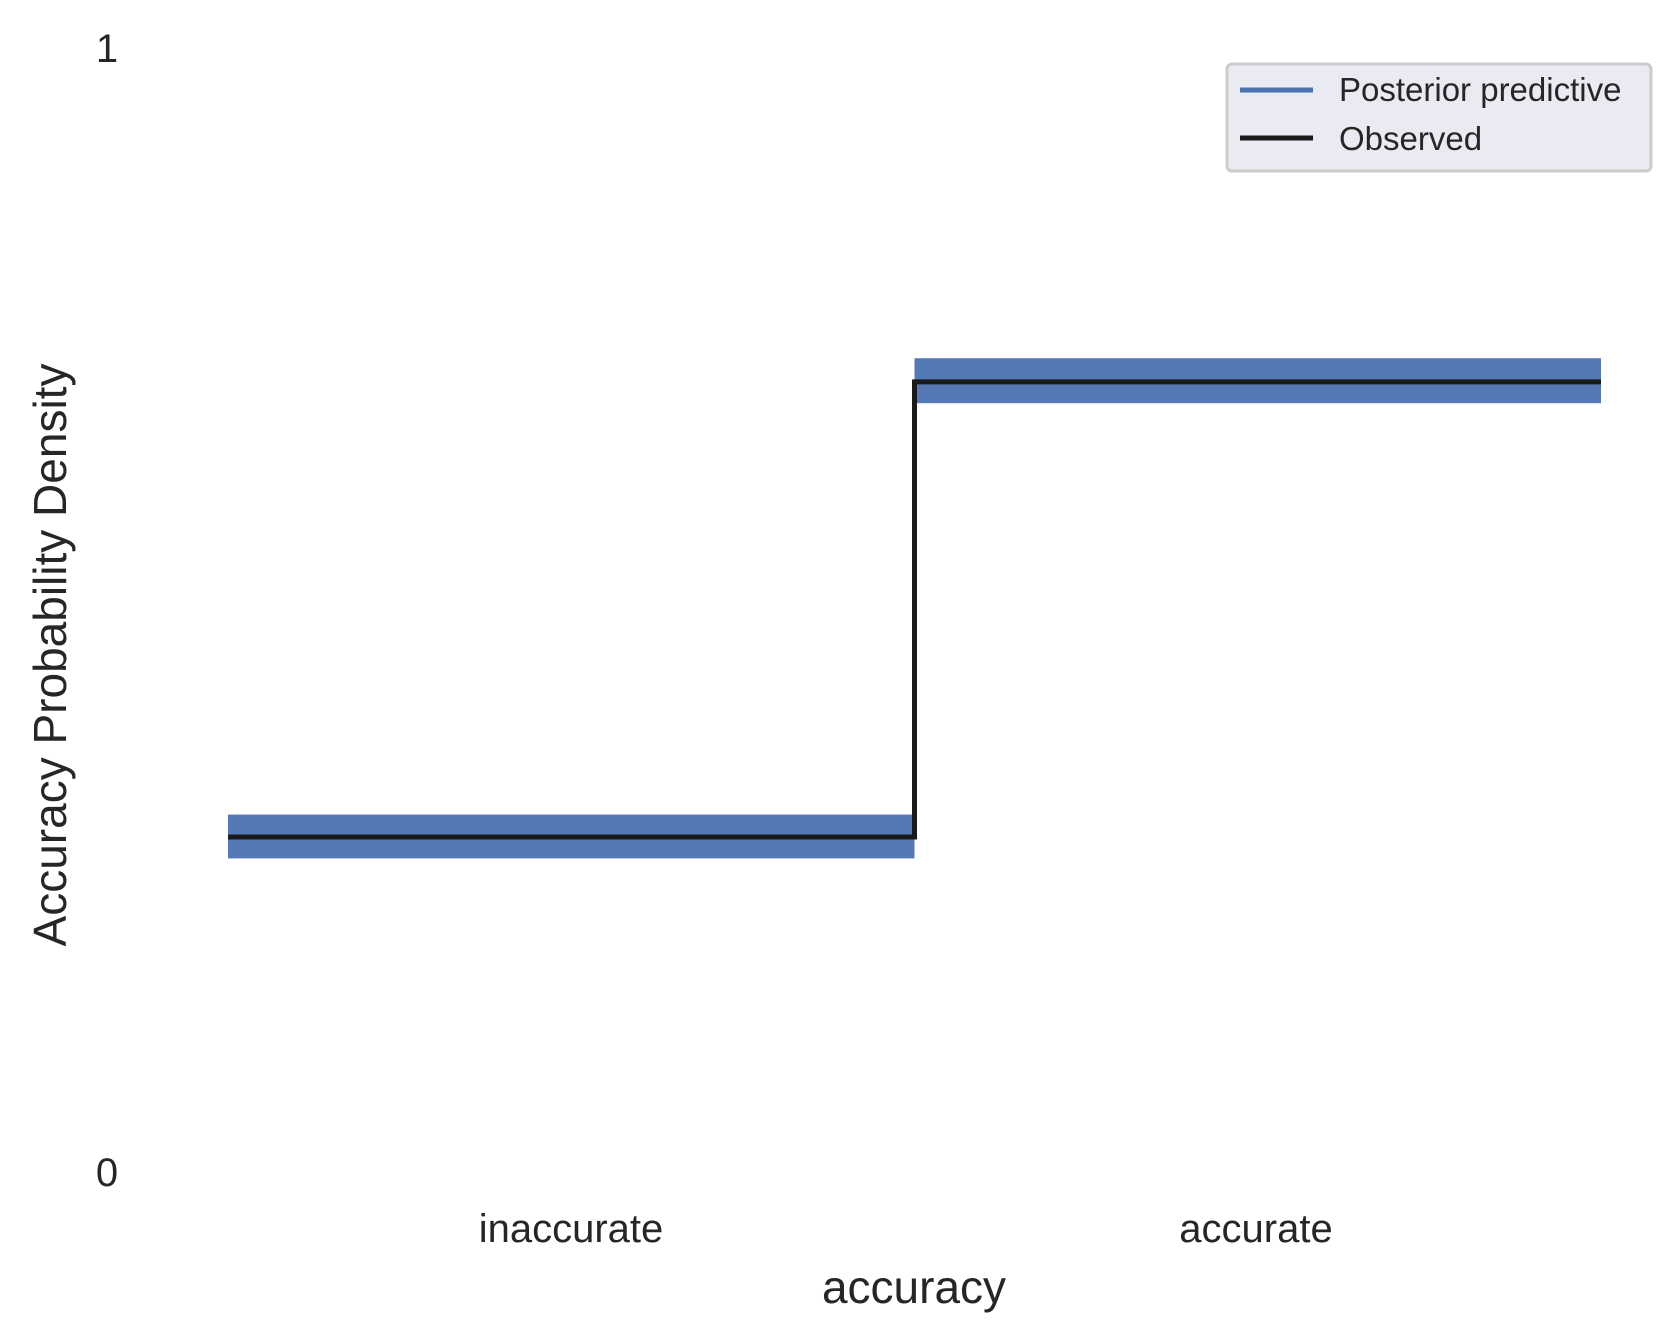 This screenshot has height=1328, width=1676. What do you see at coordinates (1480, 89) in the screenshot?
I see `legend-label-posterior-predictive: Posterior predictive` at bounding box center [1480, 89].